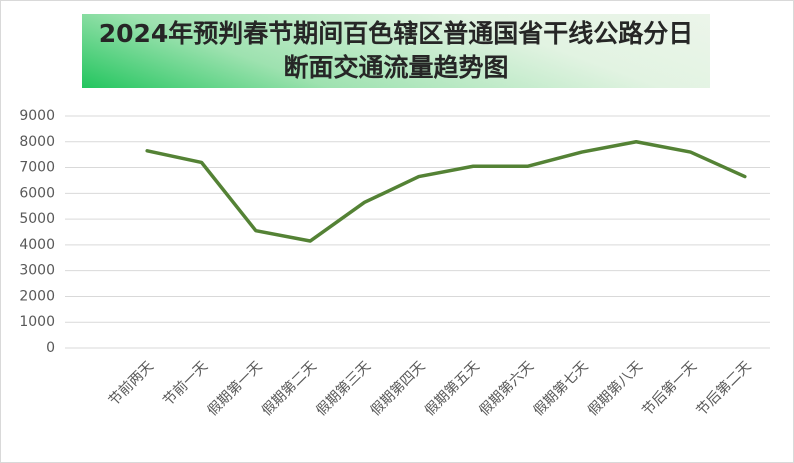  Describe the element at coordinates (37, 219) in the screenshot. I see `y-tick-label: 5000` at that location.